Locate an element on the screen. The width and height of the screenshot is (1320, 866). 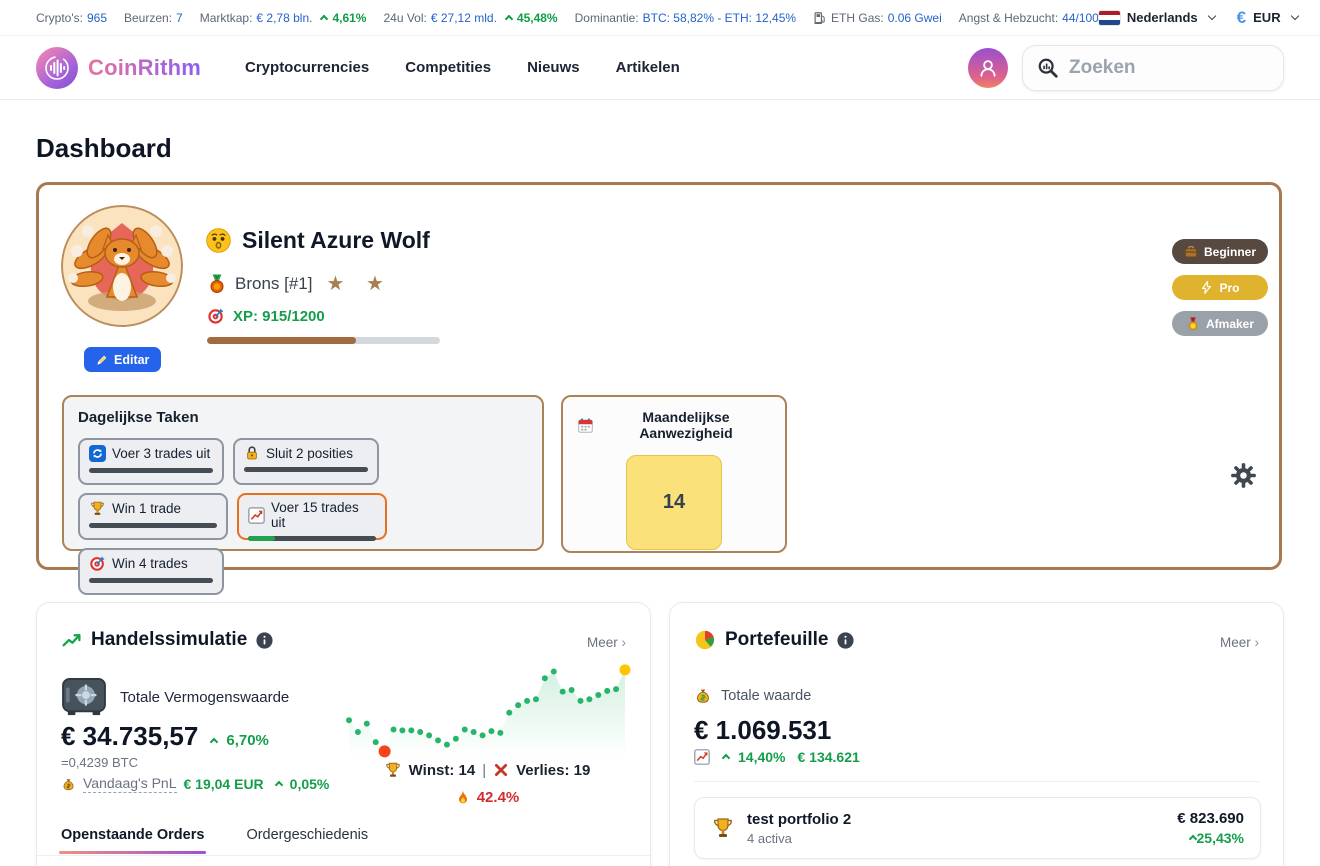
total-value-label: Totale Vermogenswaarde is located at coordinates (205, 697).